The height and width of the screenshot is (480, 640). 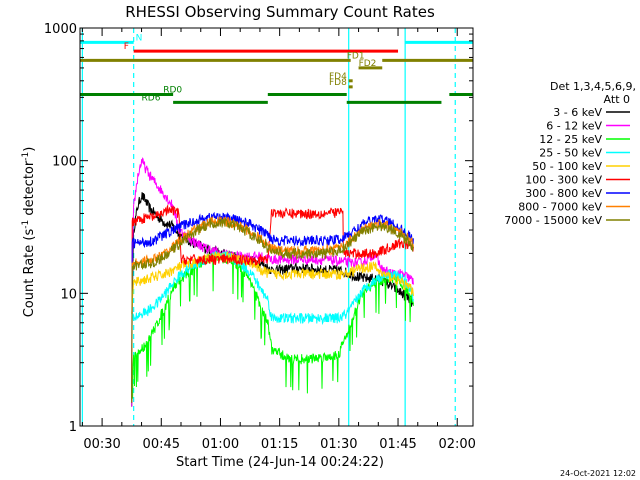 I want to click on legend-label-100-300-kev: 100 - 300 keV, so click(x=563, y=180).